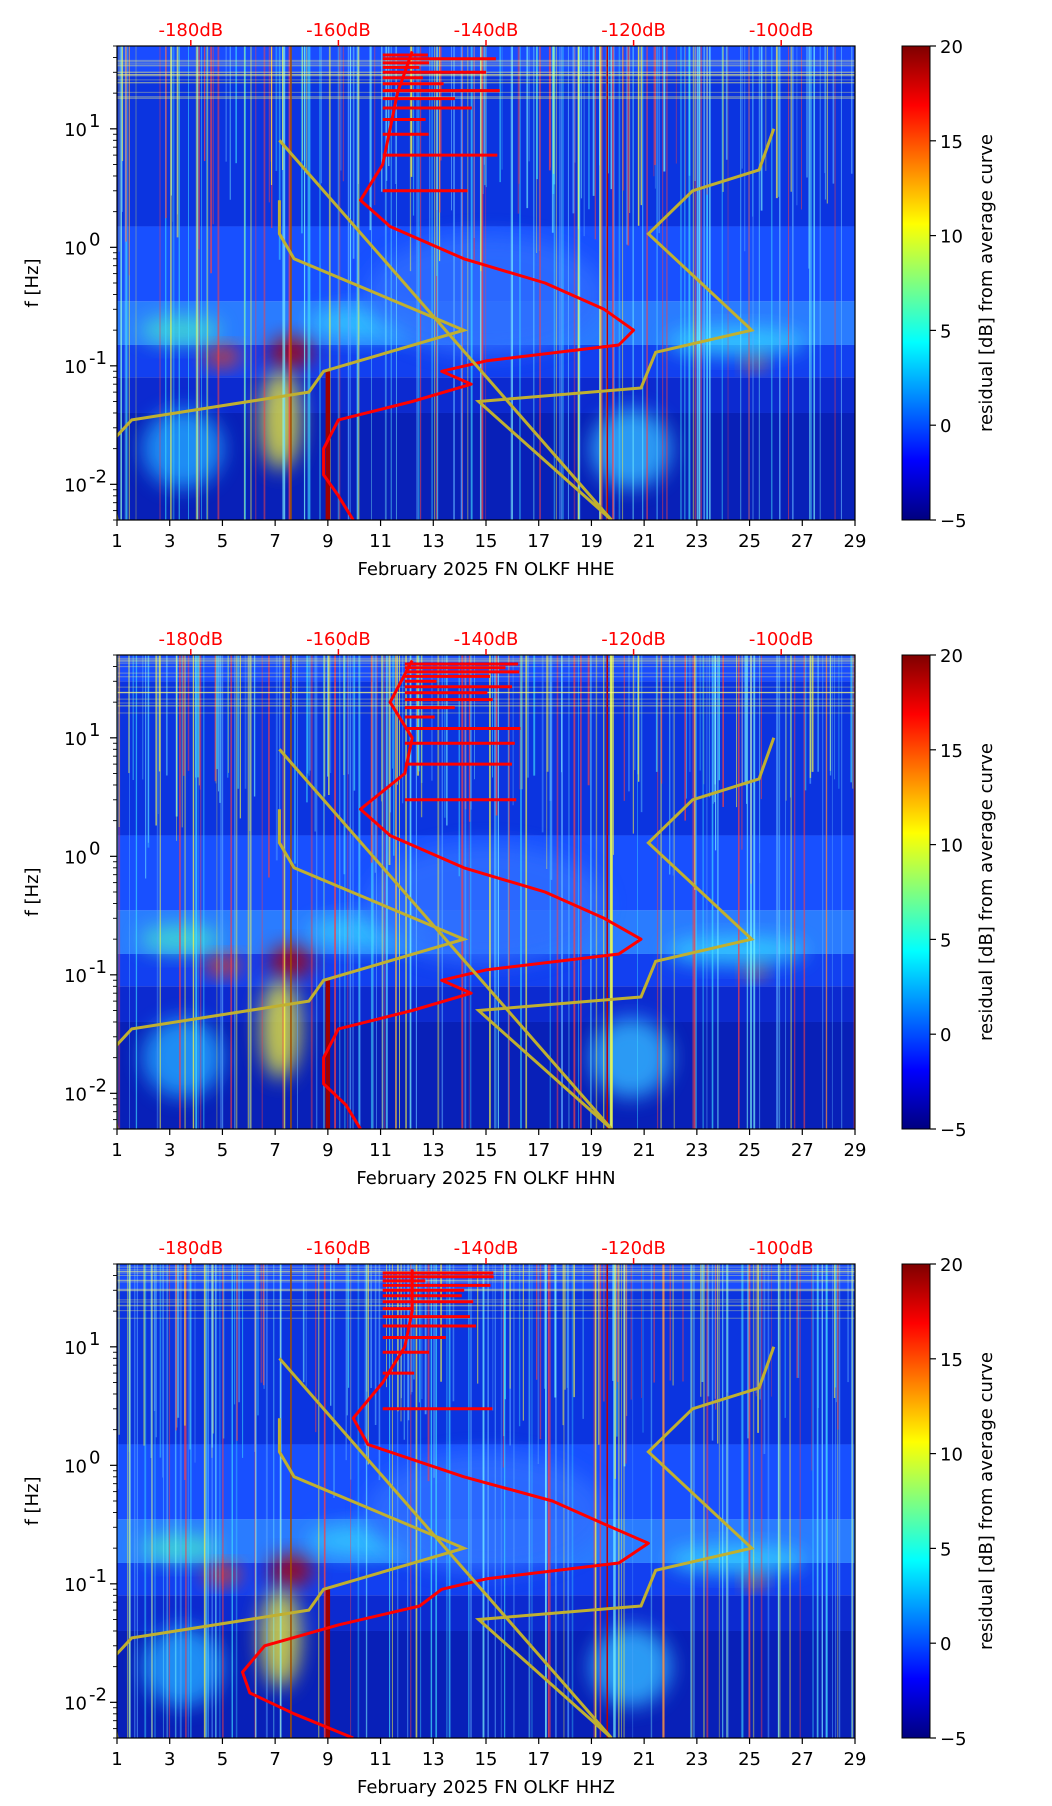 Image resolution: width=1052 pixels, height=1806 pixels. I want to click on x-axis-label: February 2025 FN OLKF HHN, so click(485, 1178).